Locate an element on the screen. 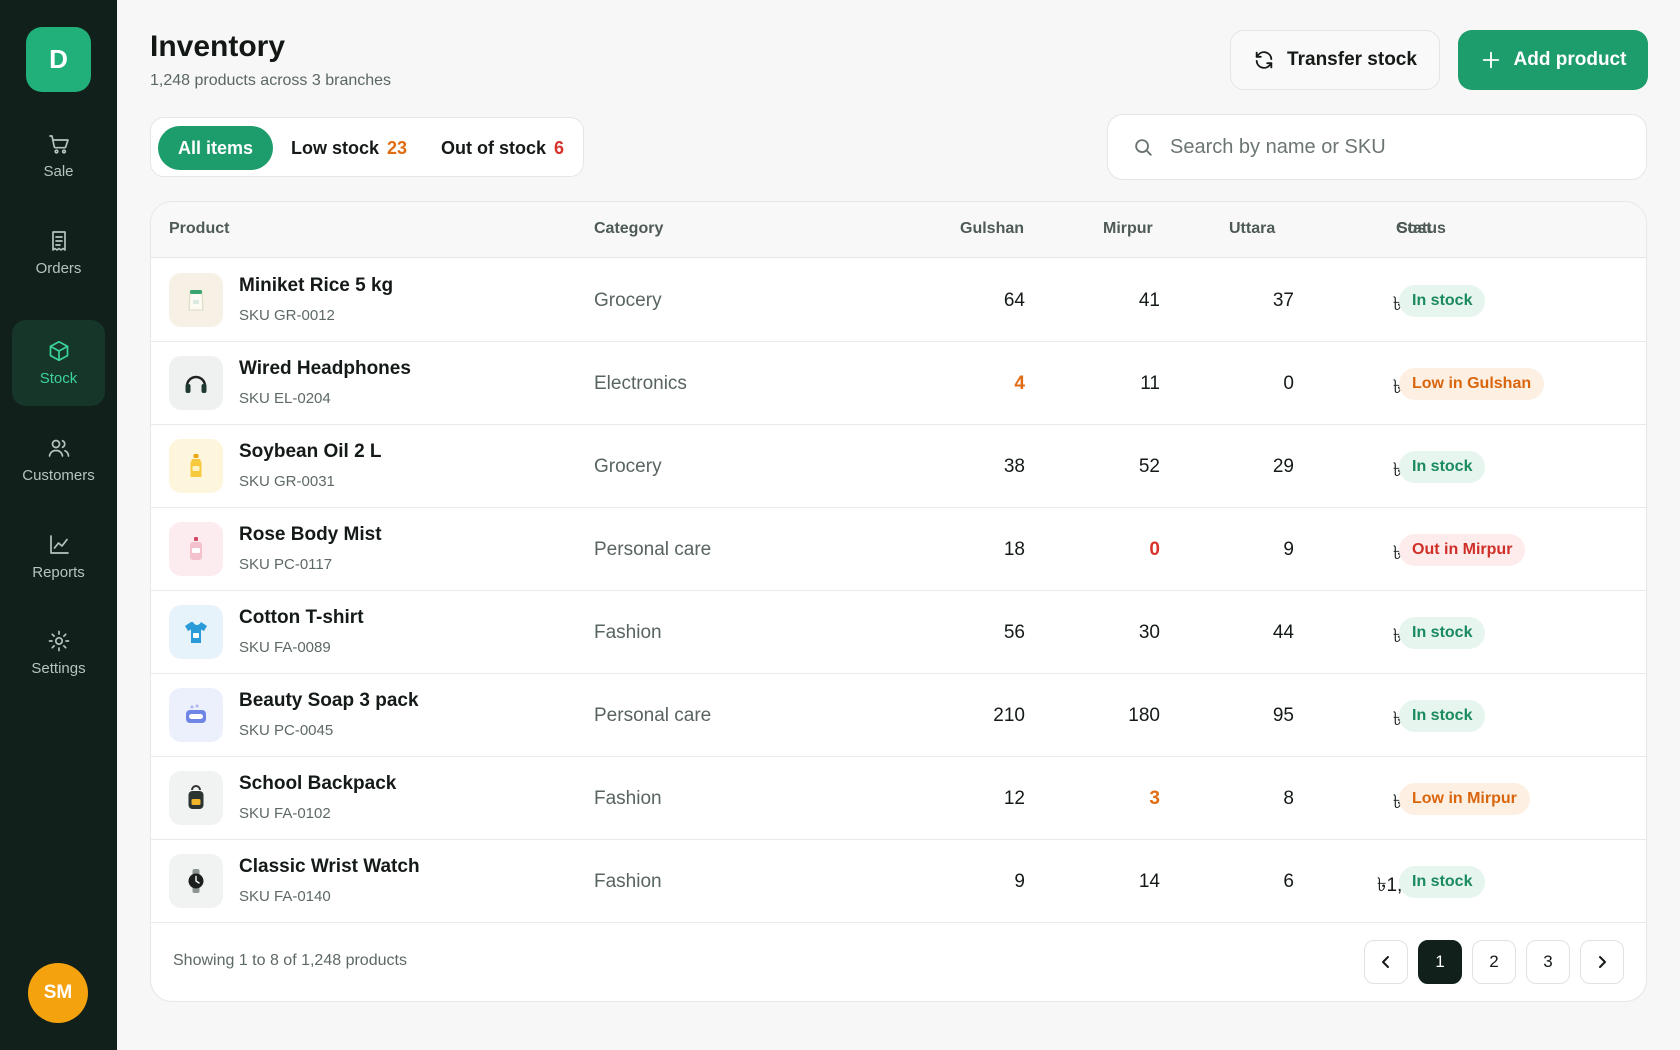 The image size is (1680, 1050). page-button-2: 2 is located at coordinates (1494, 962).